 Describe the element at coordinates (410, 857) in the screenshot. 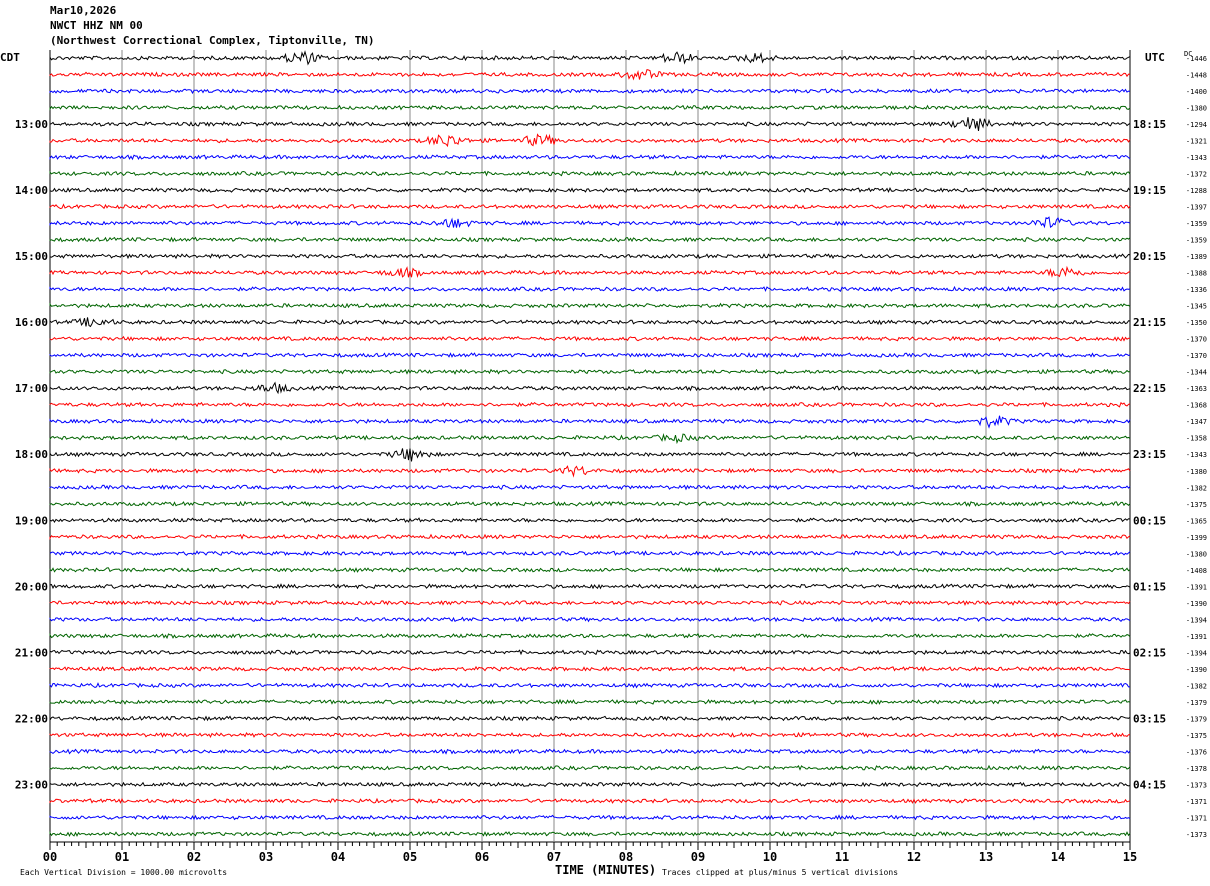

I see `x-tick-label: 05` at that location.